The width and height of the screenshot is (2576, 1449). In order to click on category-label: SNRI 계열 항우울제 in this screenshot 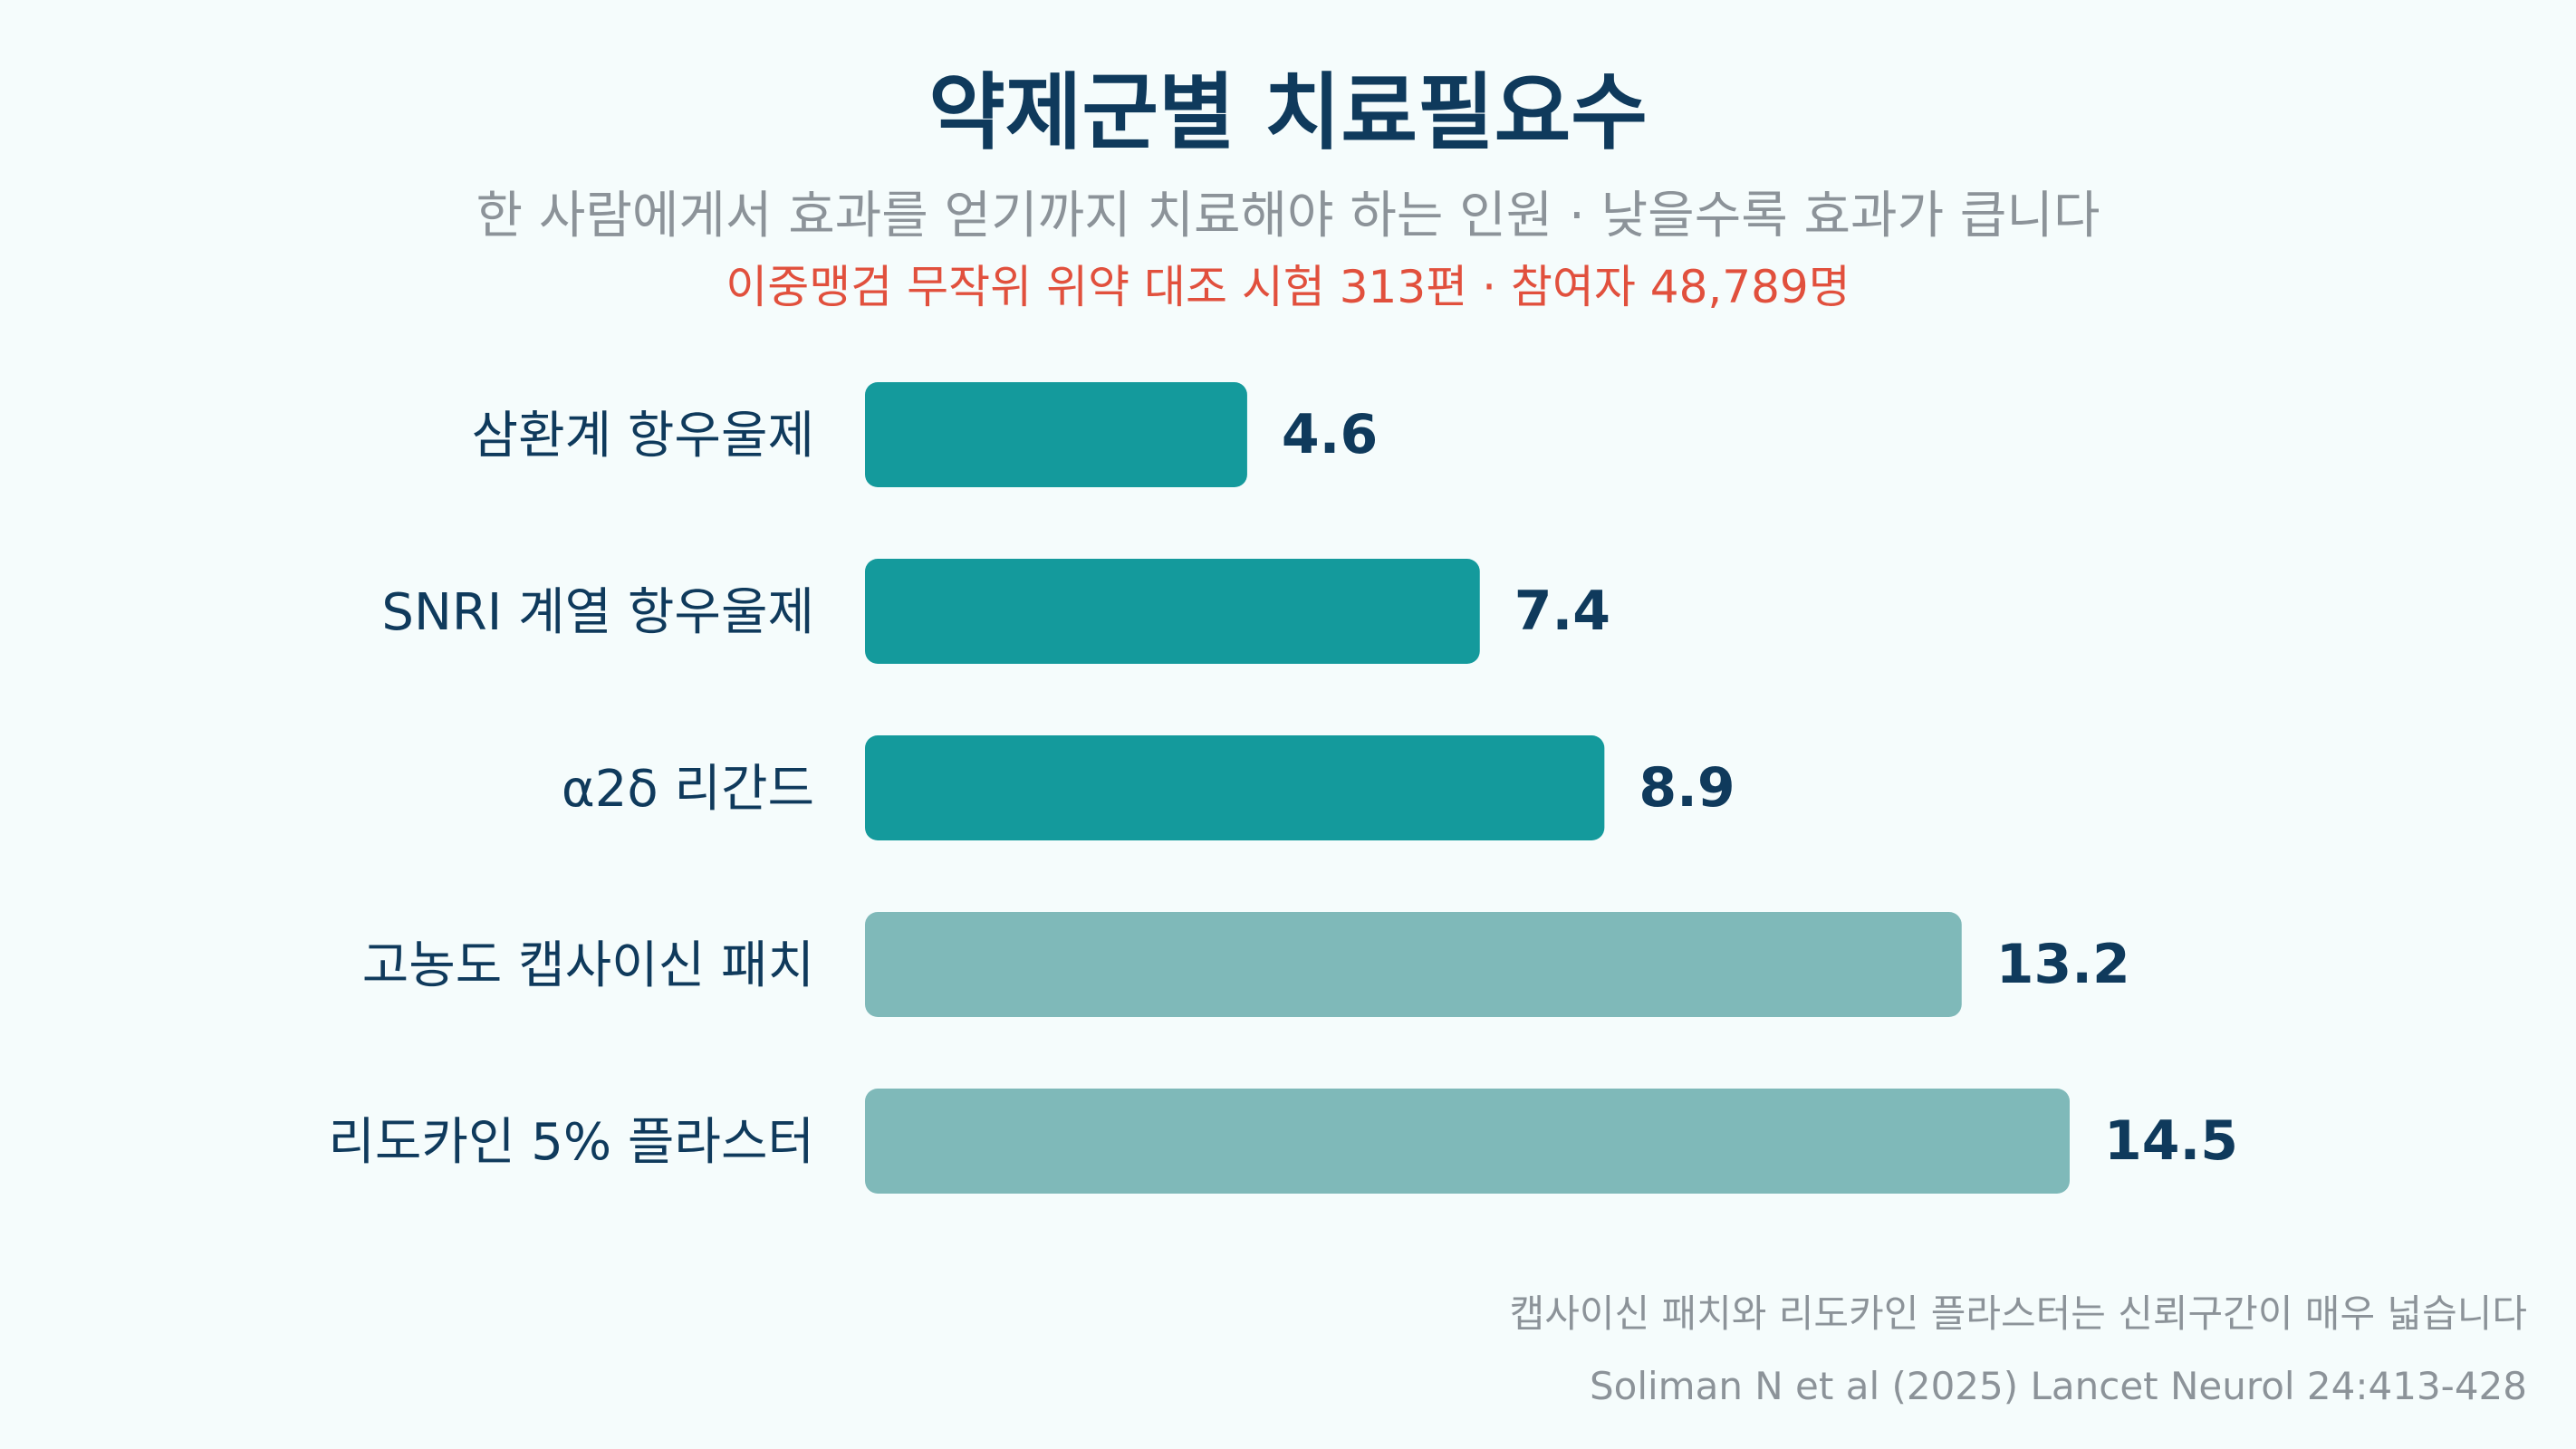, I will do `click(597, 612)`.